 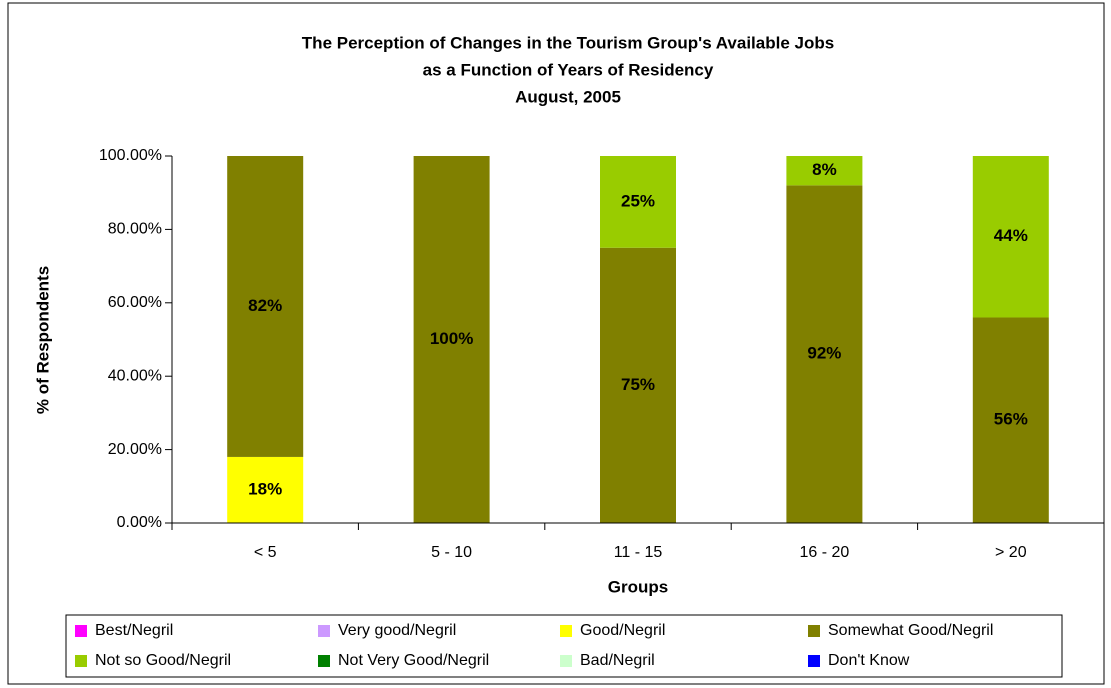 I want to click on x-tick-label: 5 - 10, so click(x=451, y=552).